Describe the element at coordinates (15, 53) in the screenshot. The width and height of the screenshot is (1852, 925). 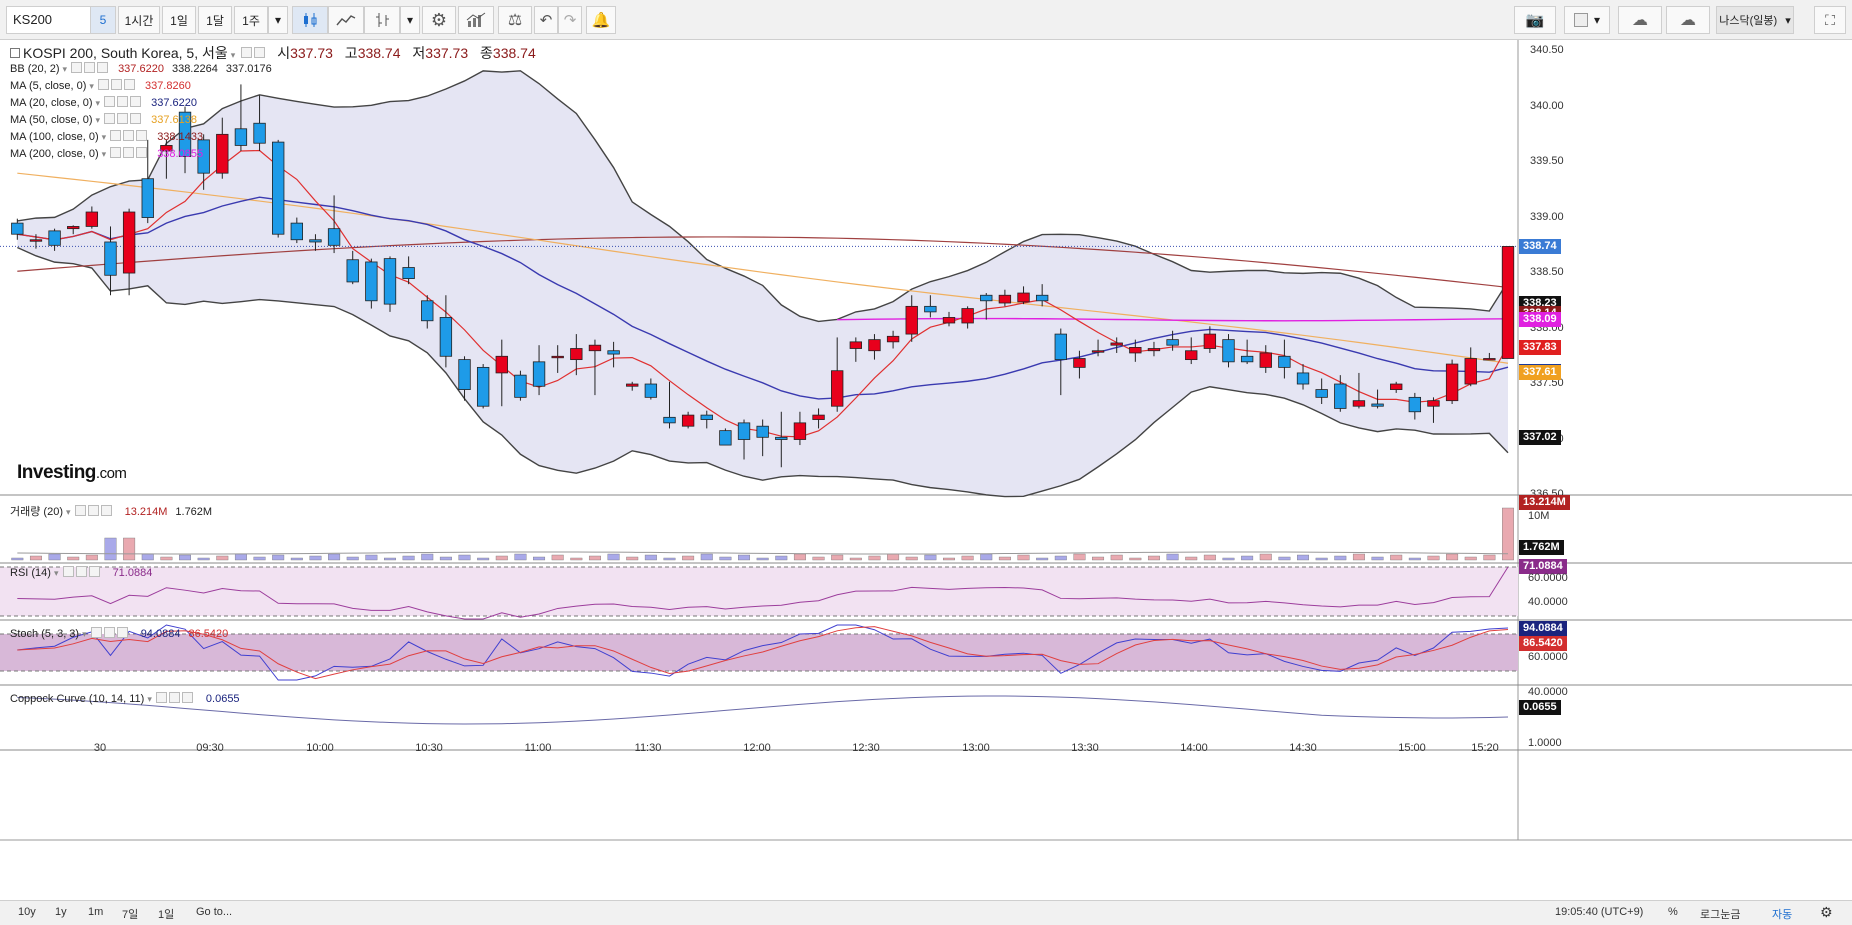
I see `collapse-icon` at that location.